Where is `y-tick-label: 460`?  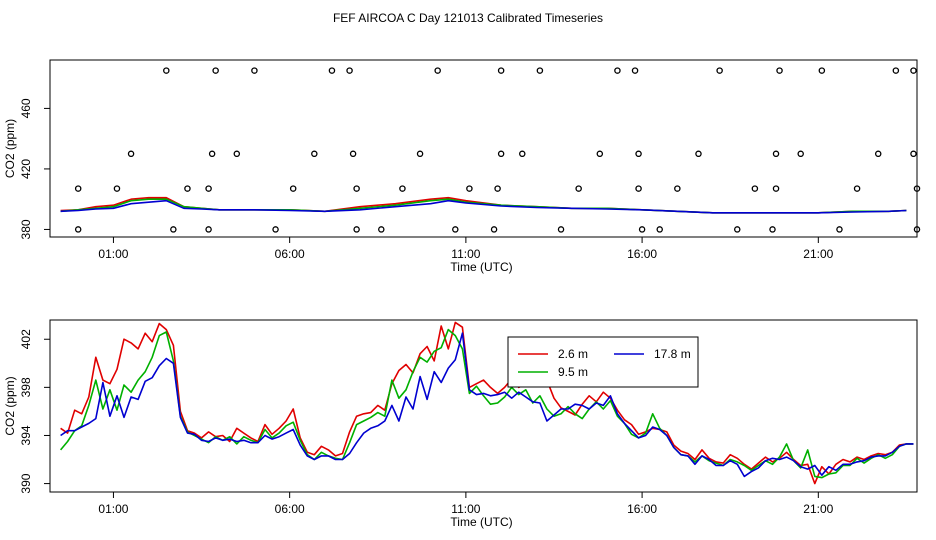
y-tick-label: 460 is located at coordinates (26, 108).